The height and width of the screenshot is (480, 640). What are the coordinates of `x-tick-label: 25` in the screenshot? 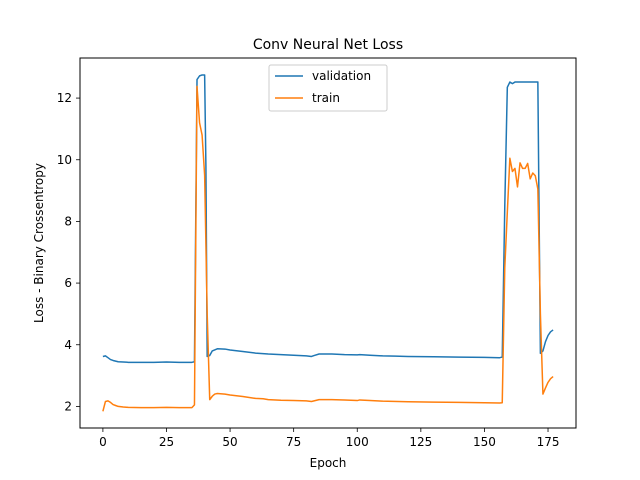 It's located at (166, 442).